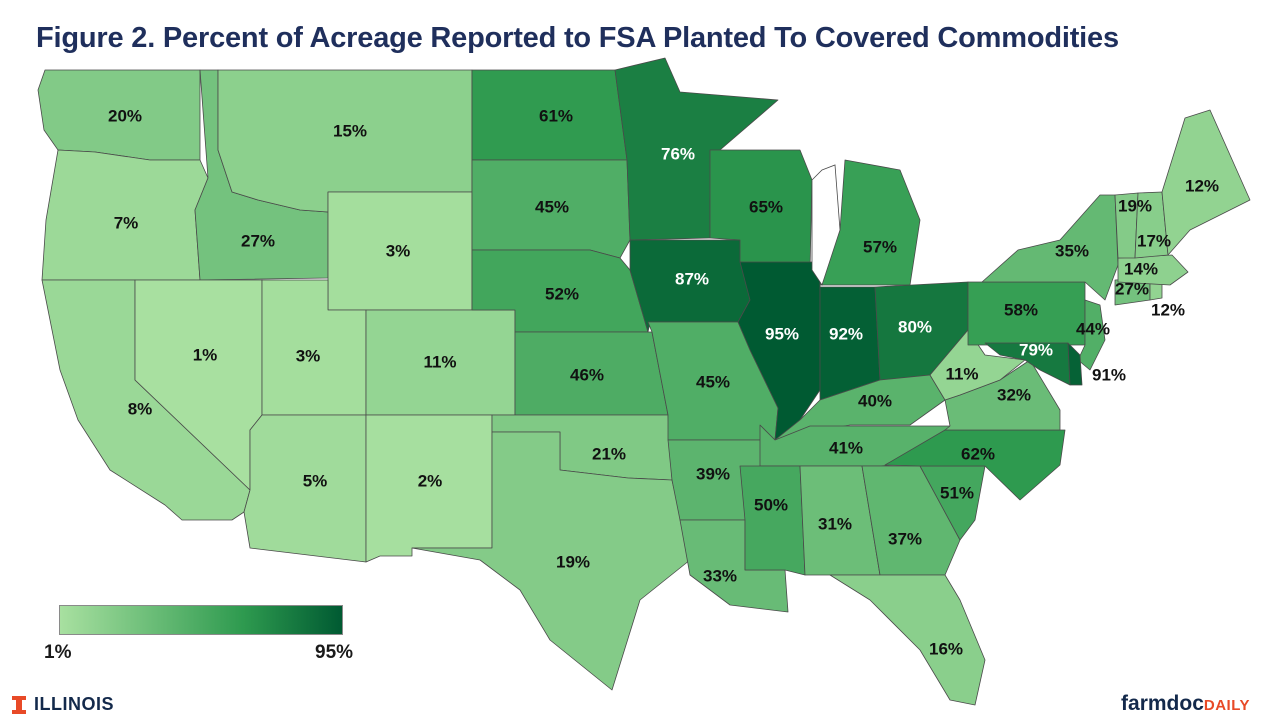 The width and height of the screenshot is (1280, 720). I want to click on block-i-icon, so click(19, 704).